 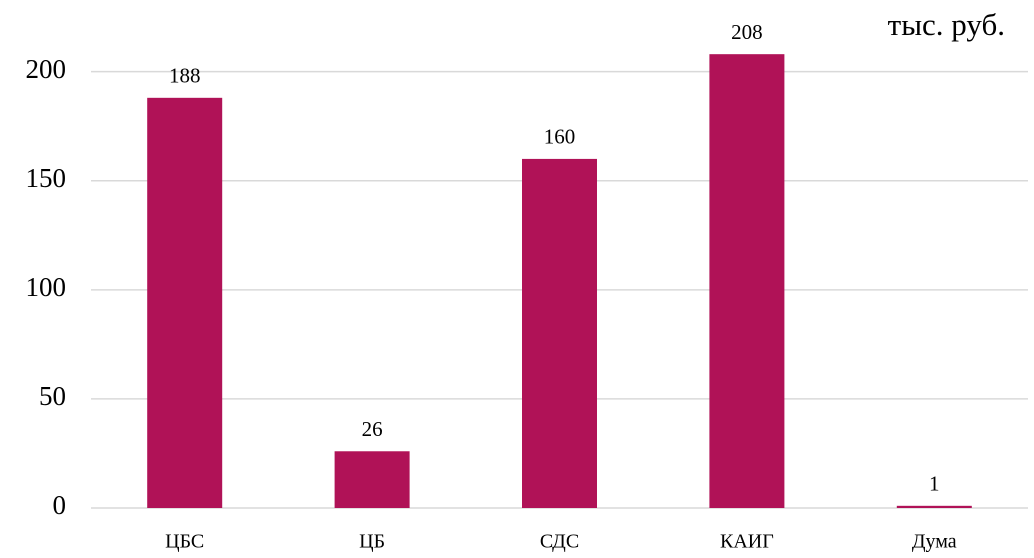 I want to click on x-tick-label: ЦБС, so click(x=184, y=542).